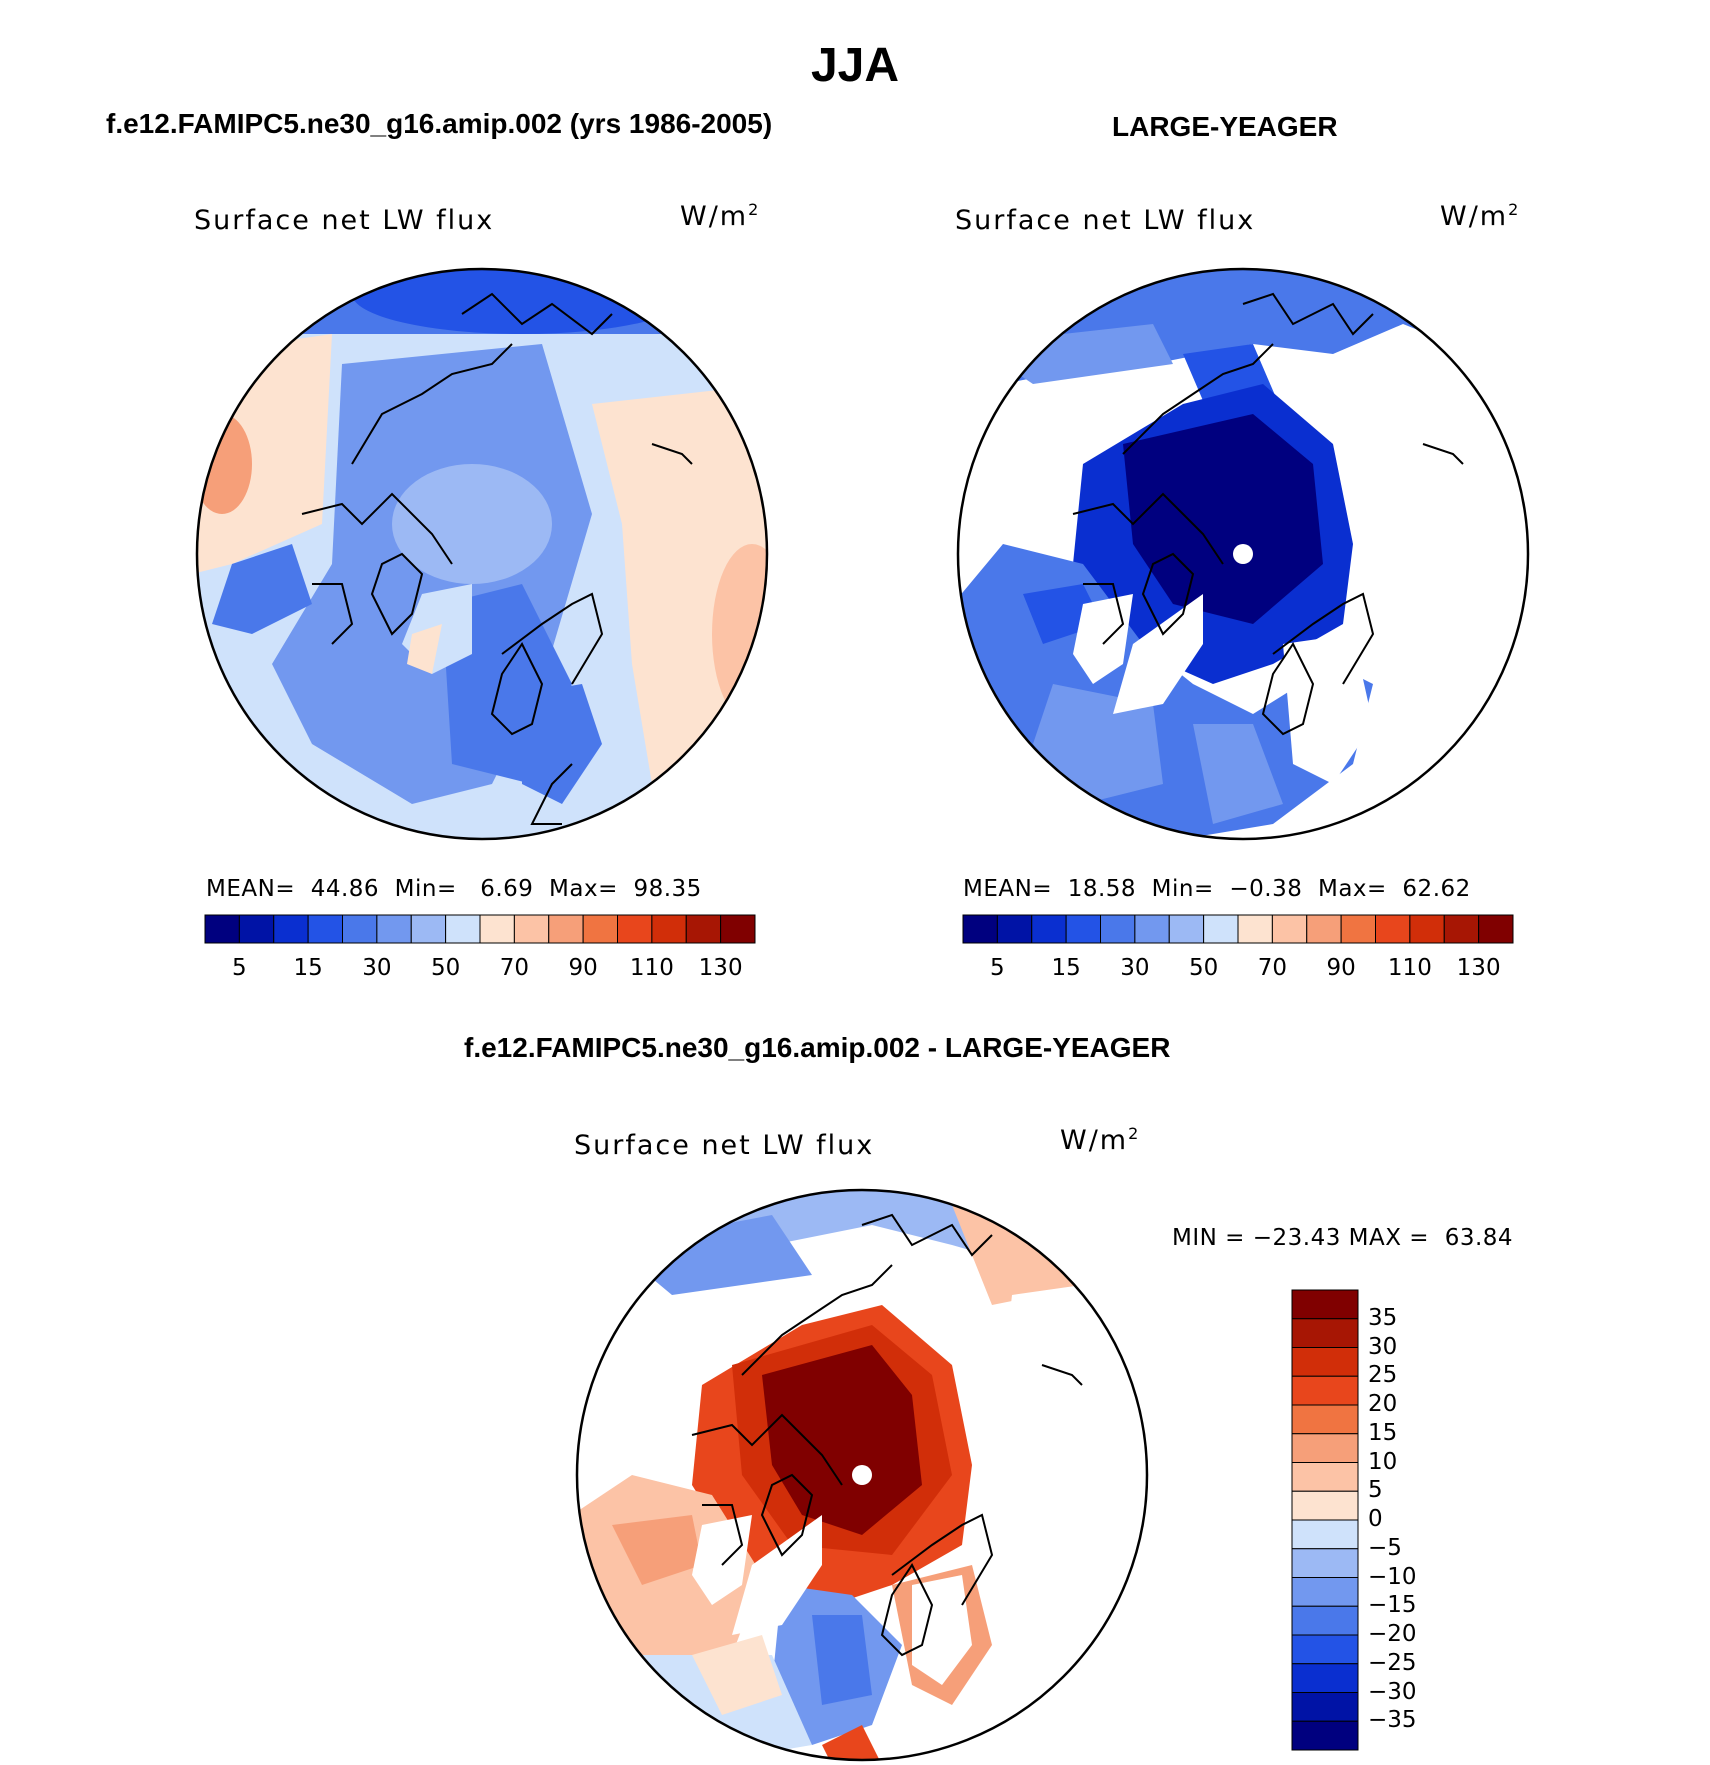 The height and width of the screenshot is (1765, 1710). I want to click on left-colorbar-tick-label: 110, so click(651, 968).